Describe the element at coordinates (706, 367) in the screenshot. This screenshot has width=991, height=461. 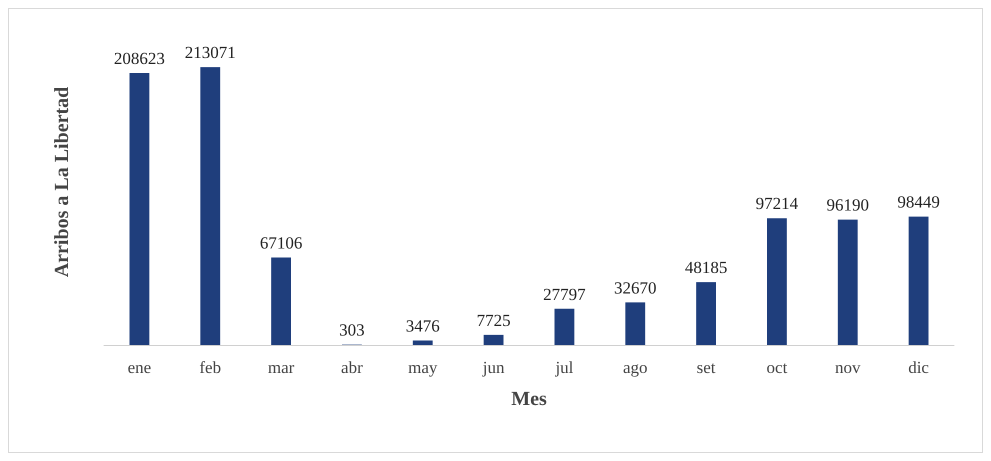
I see `x-tick-label: set` at that location.